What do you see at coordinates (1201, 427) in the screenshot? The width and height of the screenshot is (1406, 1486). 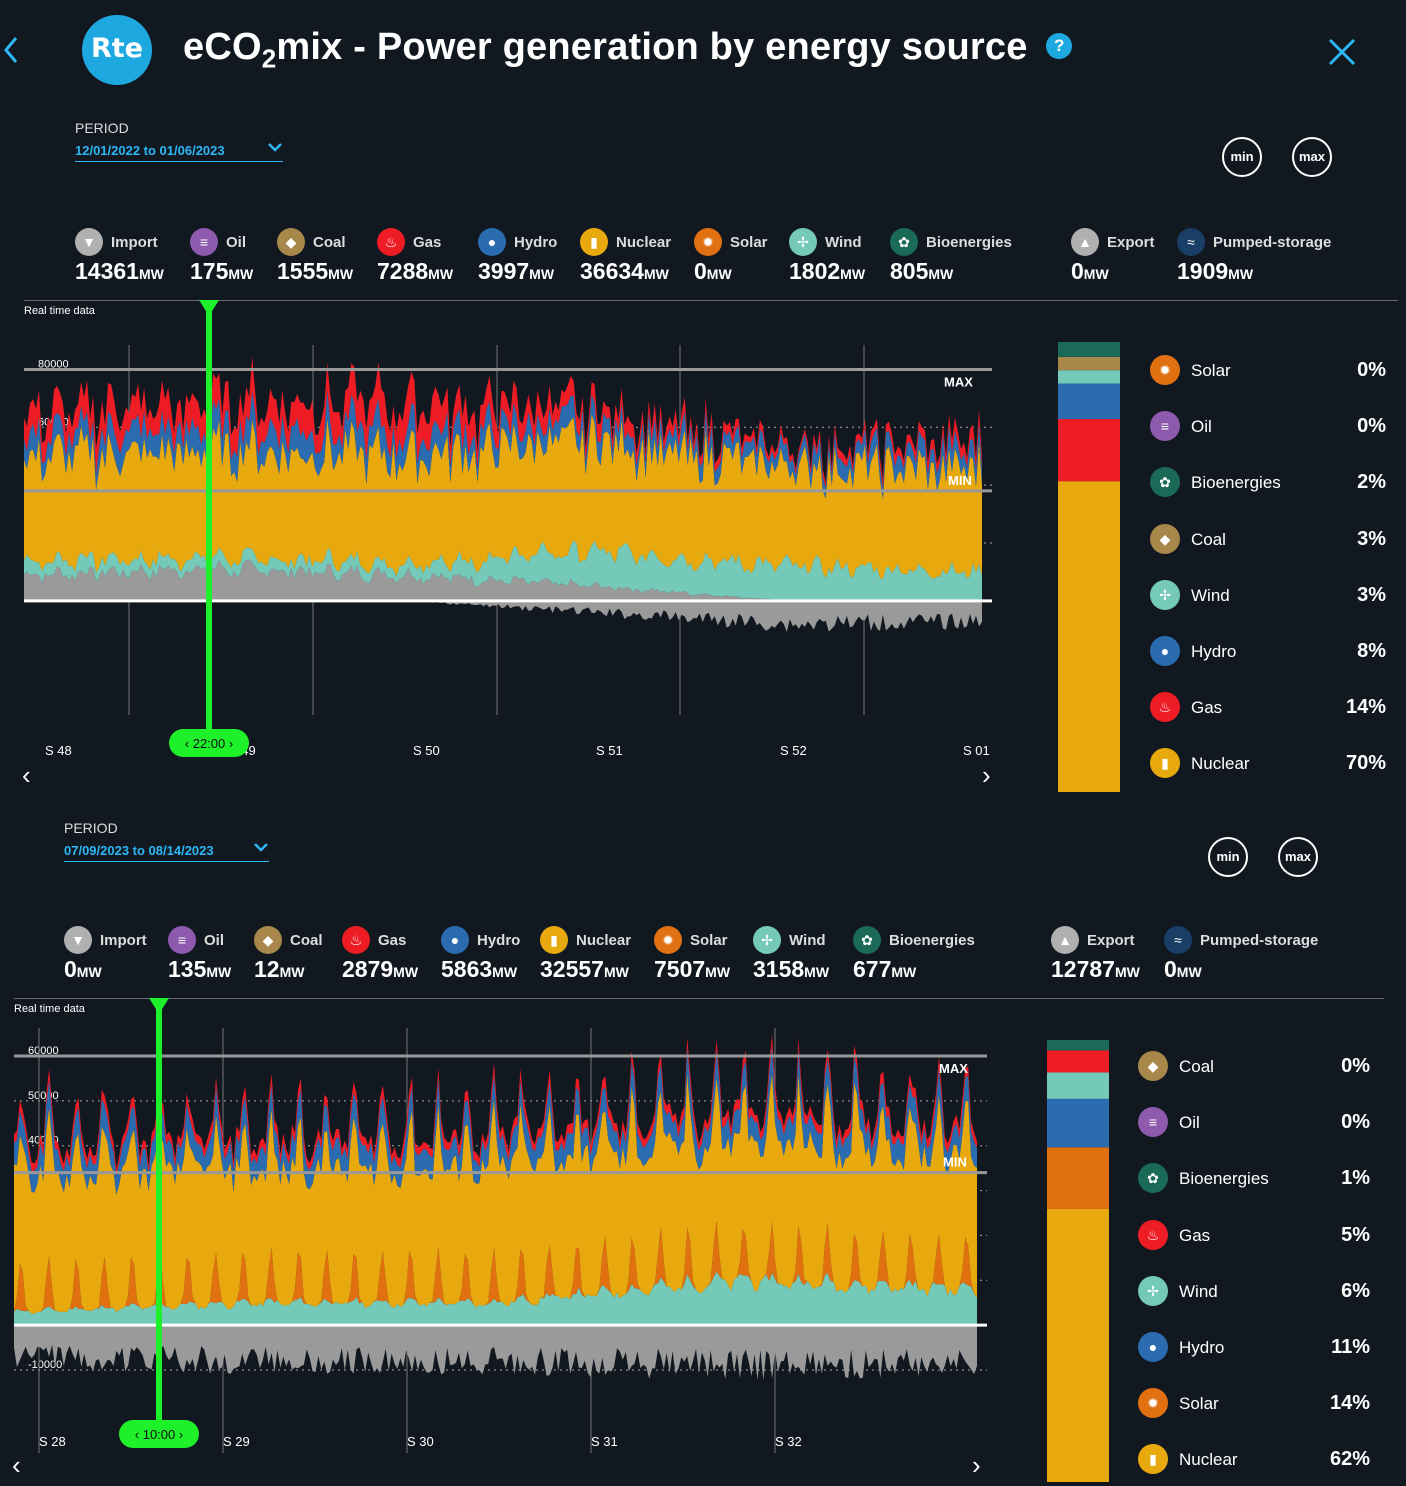 I see `legend-name: Oil` at bounding box center [1201, 427].